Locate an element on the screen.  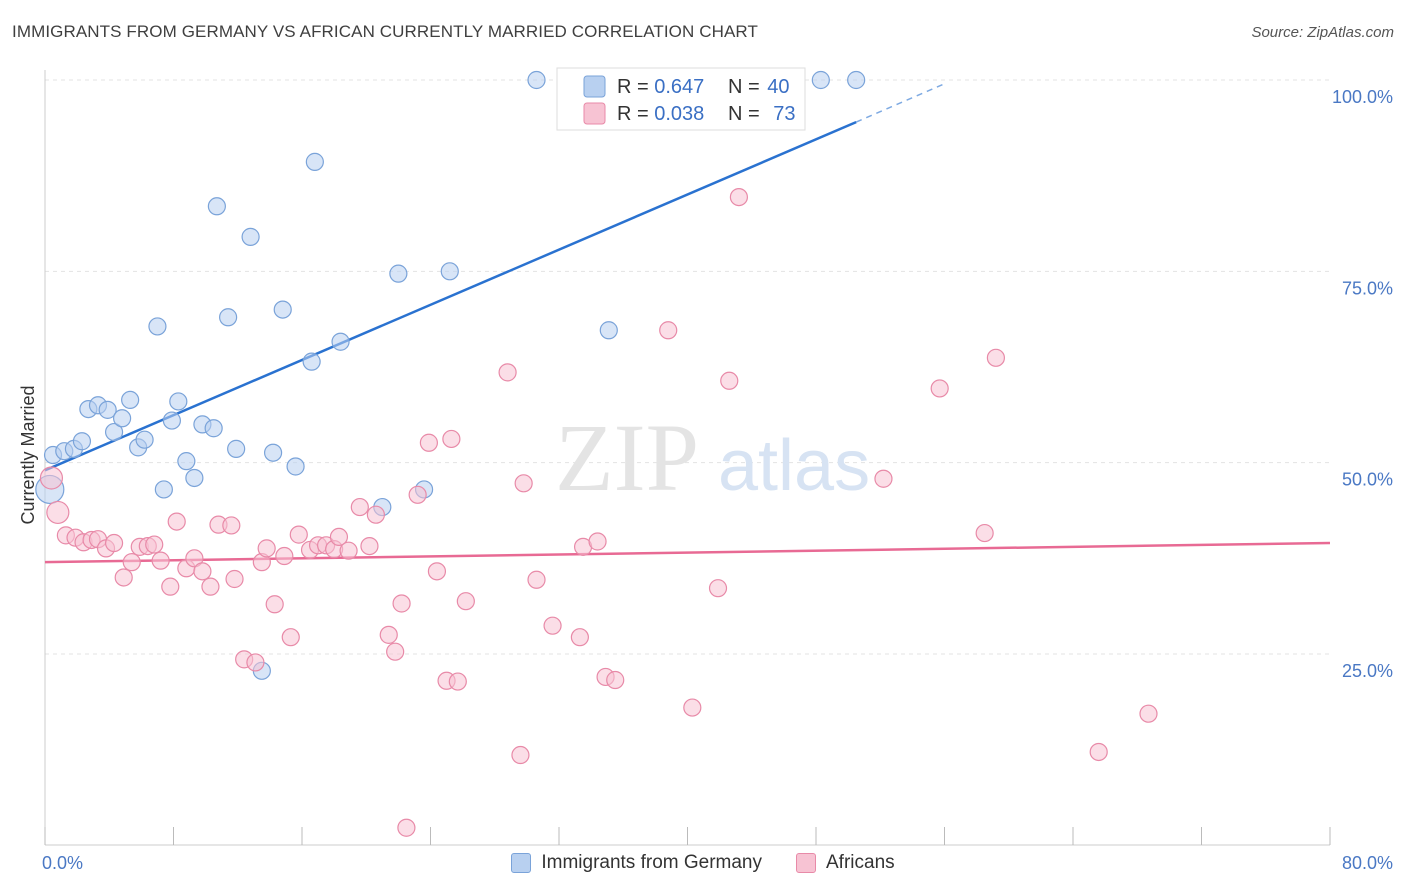
y-tick-label: 25.0% is located at coordinates (1367, 671).